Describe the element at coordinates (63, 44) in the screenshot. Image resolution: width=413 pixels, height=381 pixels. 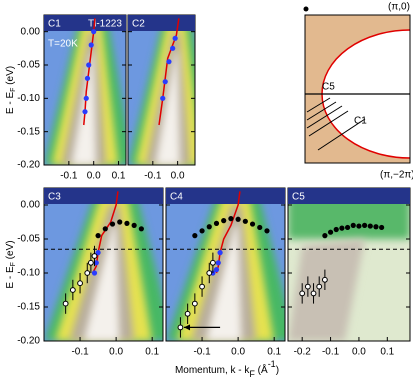
I see `annotation: T=20K` at that location.